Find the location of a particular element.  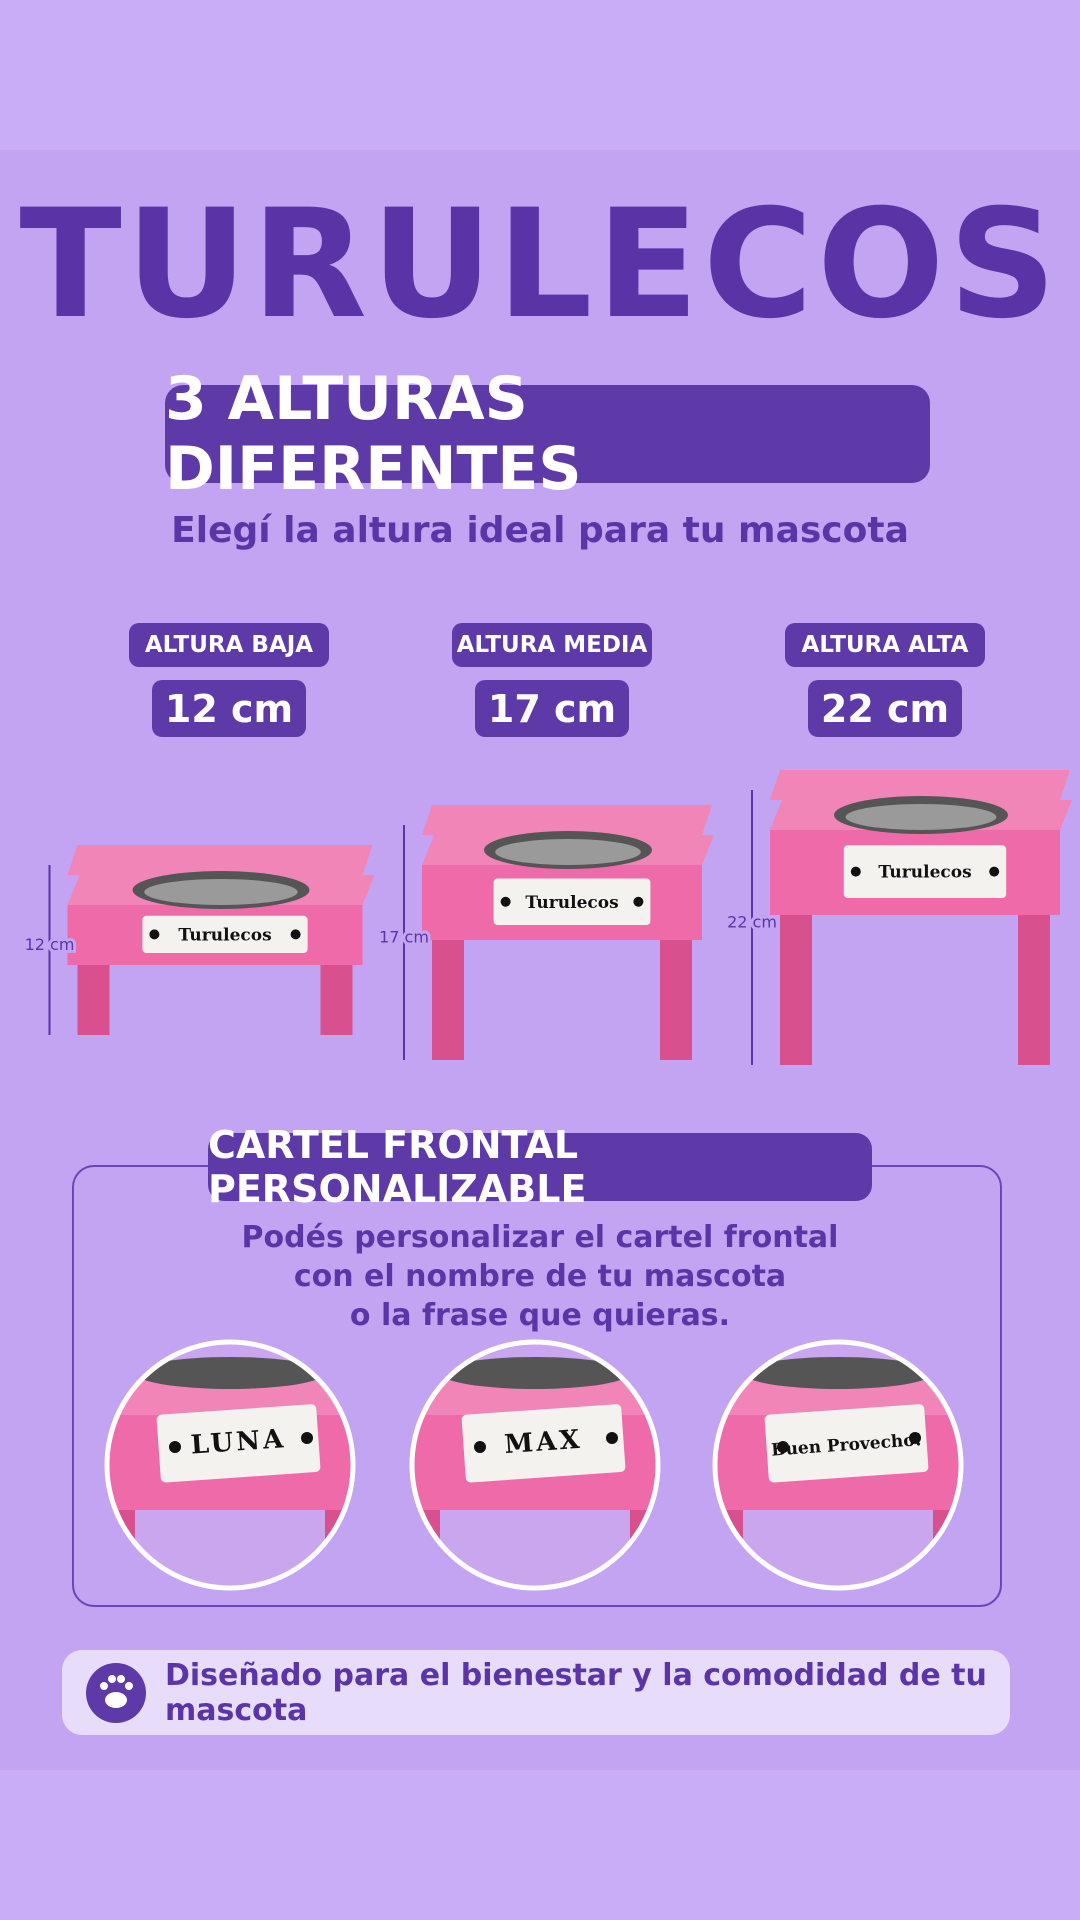

height-label: ALTURA ALTA is located at coordinates (885, 645).